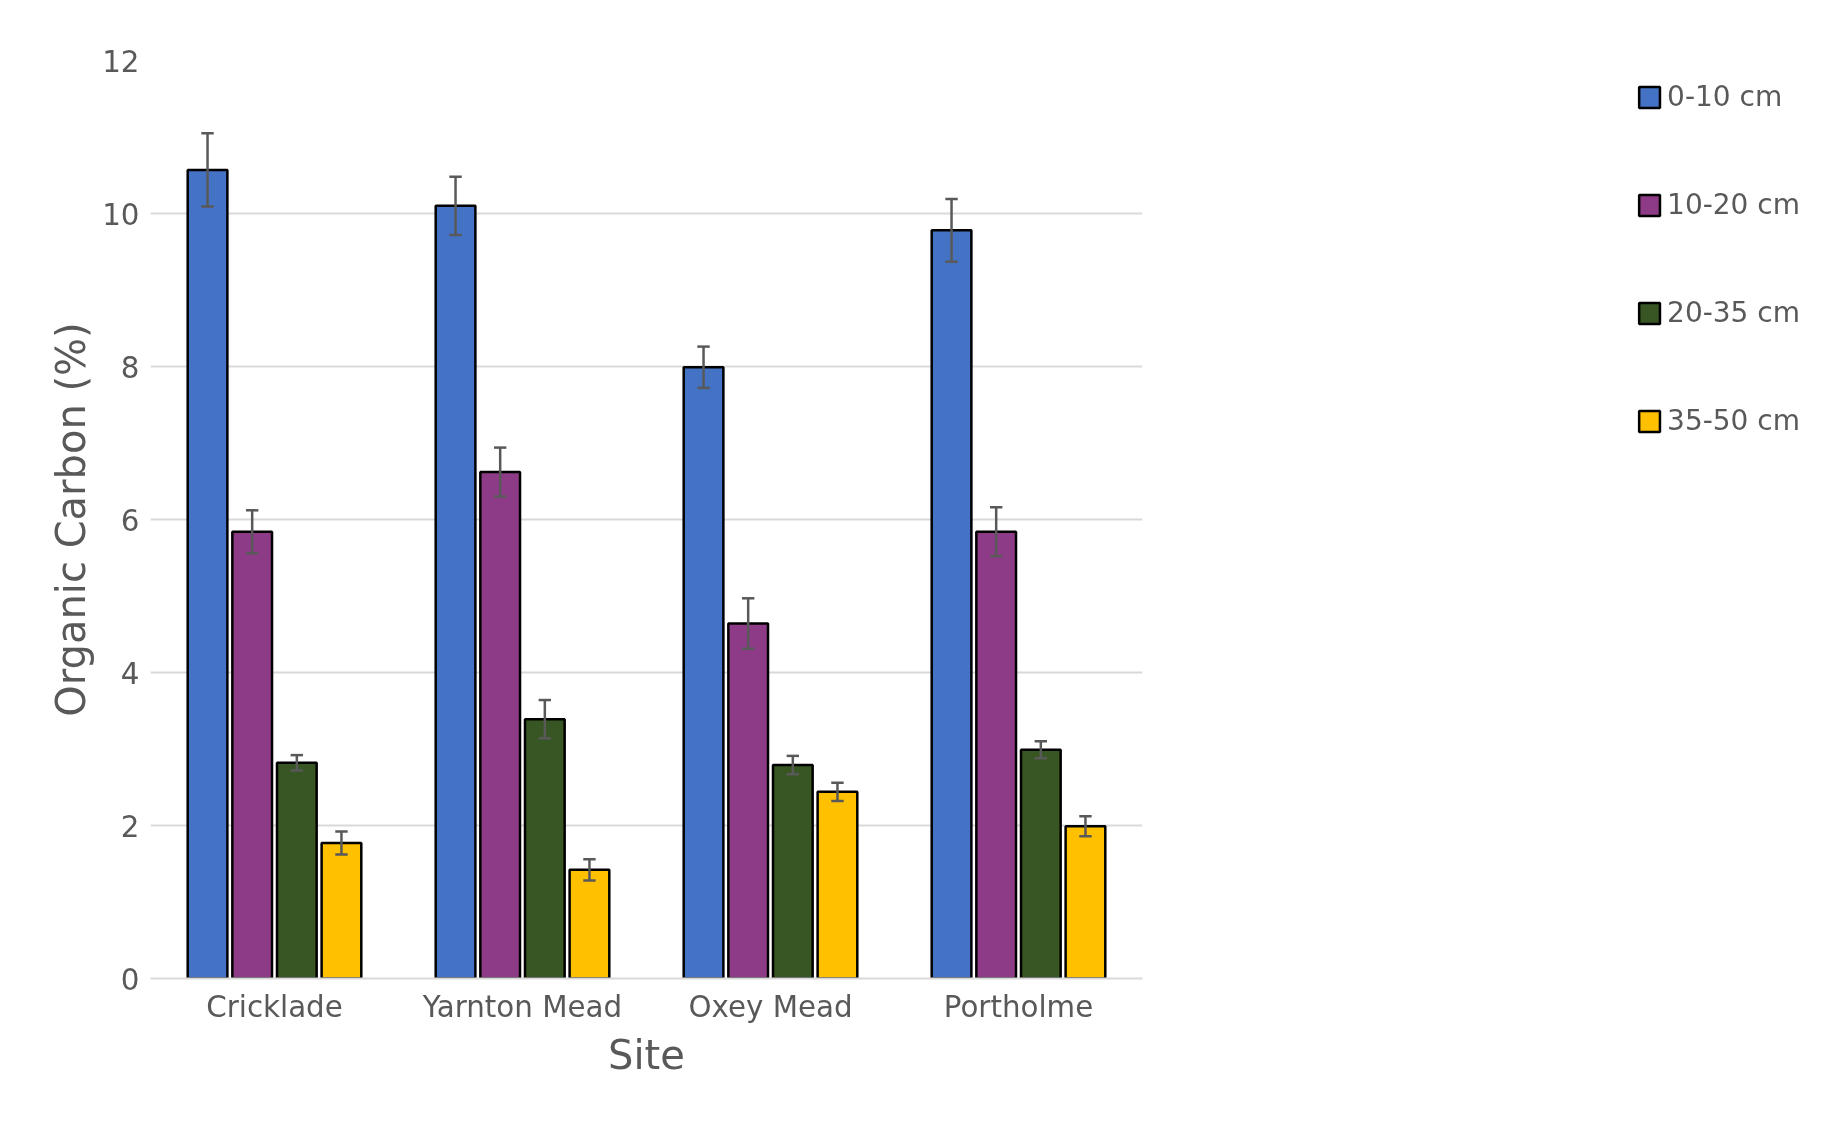 The image size is (1825, 1134). Describe the element at coordinates (1725, 96) in the screenshot. I see `legend-label: 0-10 cm` at that location.